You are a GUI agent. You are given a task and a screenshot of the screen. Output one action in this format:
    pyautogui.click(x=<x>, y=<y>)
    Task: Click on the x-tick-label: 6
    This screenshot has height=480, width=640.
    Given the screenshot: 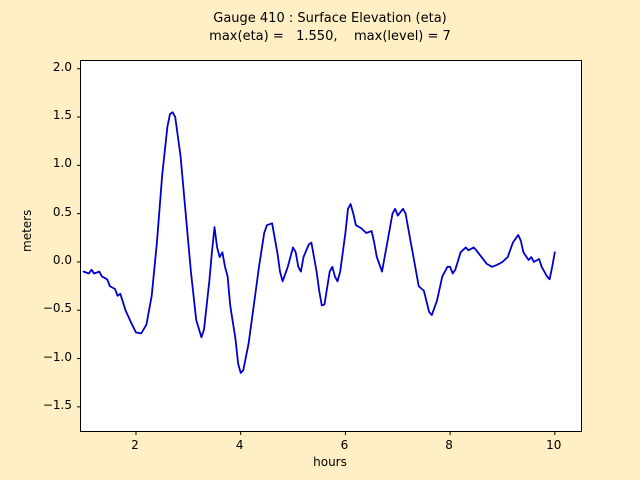 What is the action you would take?
    pyautogui.click(x=344, y=445)
    